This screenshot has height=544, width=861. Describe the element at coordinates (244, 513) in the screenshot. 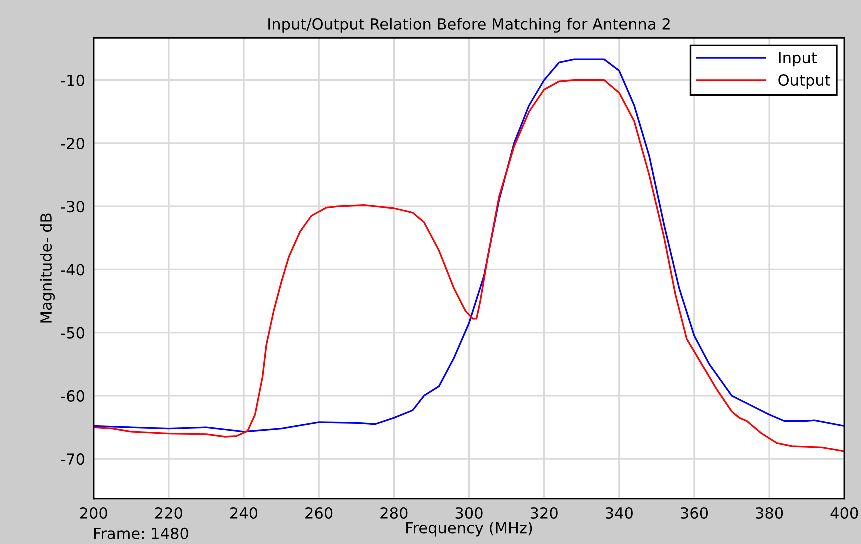

I see `x-tick-label: 240` at that location.